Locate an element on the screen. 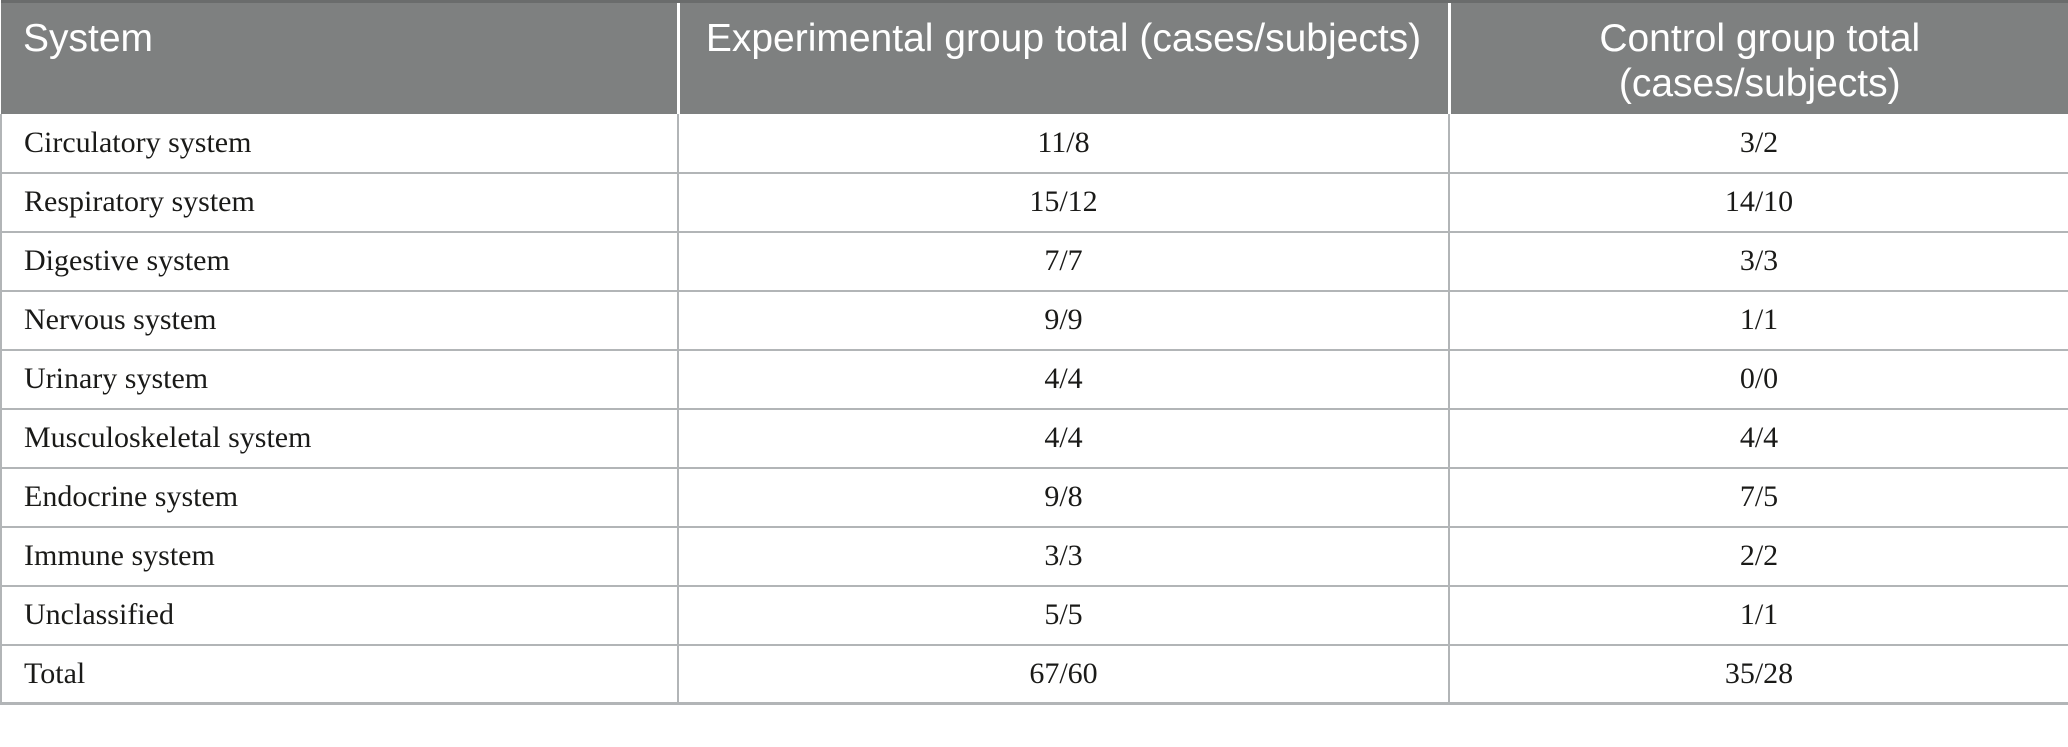 The image size is (2068, 747). table-row-nervous: Nervous system 9/9 1/1 is located at coordinates (1034, 320).